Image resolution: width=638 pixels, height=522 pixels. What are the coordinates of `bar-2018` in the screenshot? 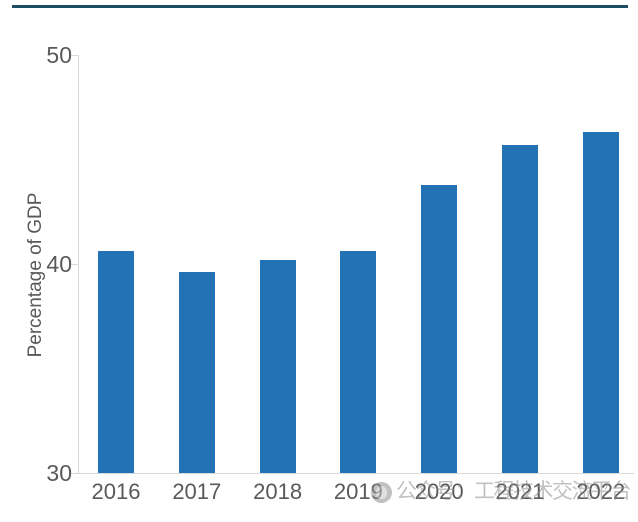 It's located at (277, 366).